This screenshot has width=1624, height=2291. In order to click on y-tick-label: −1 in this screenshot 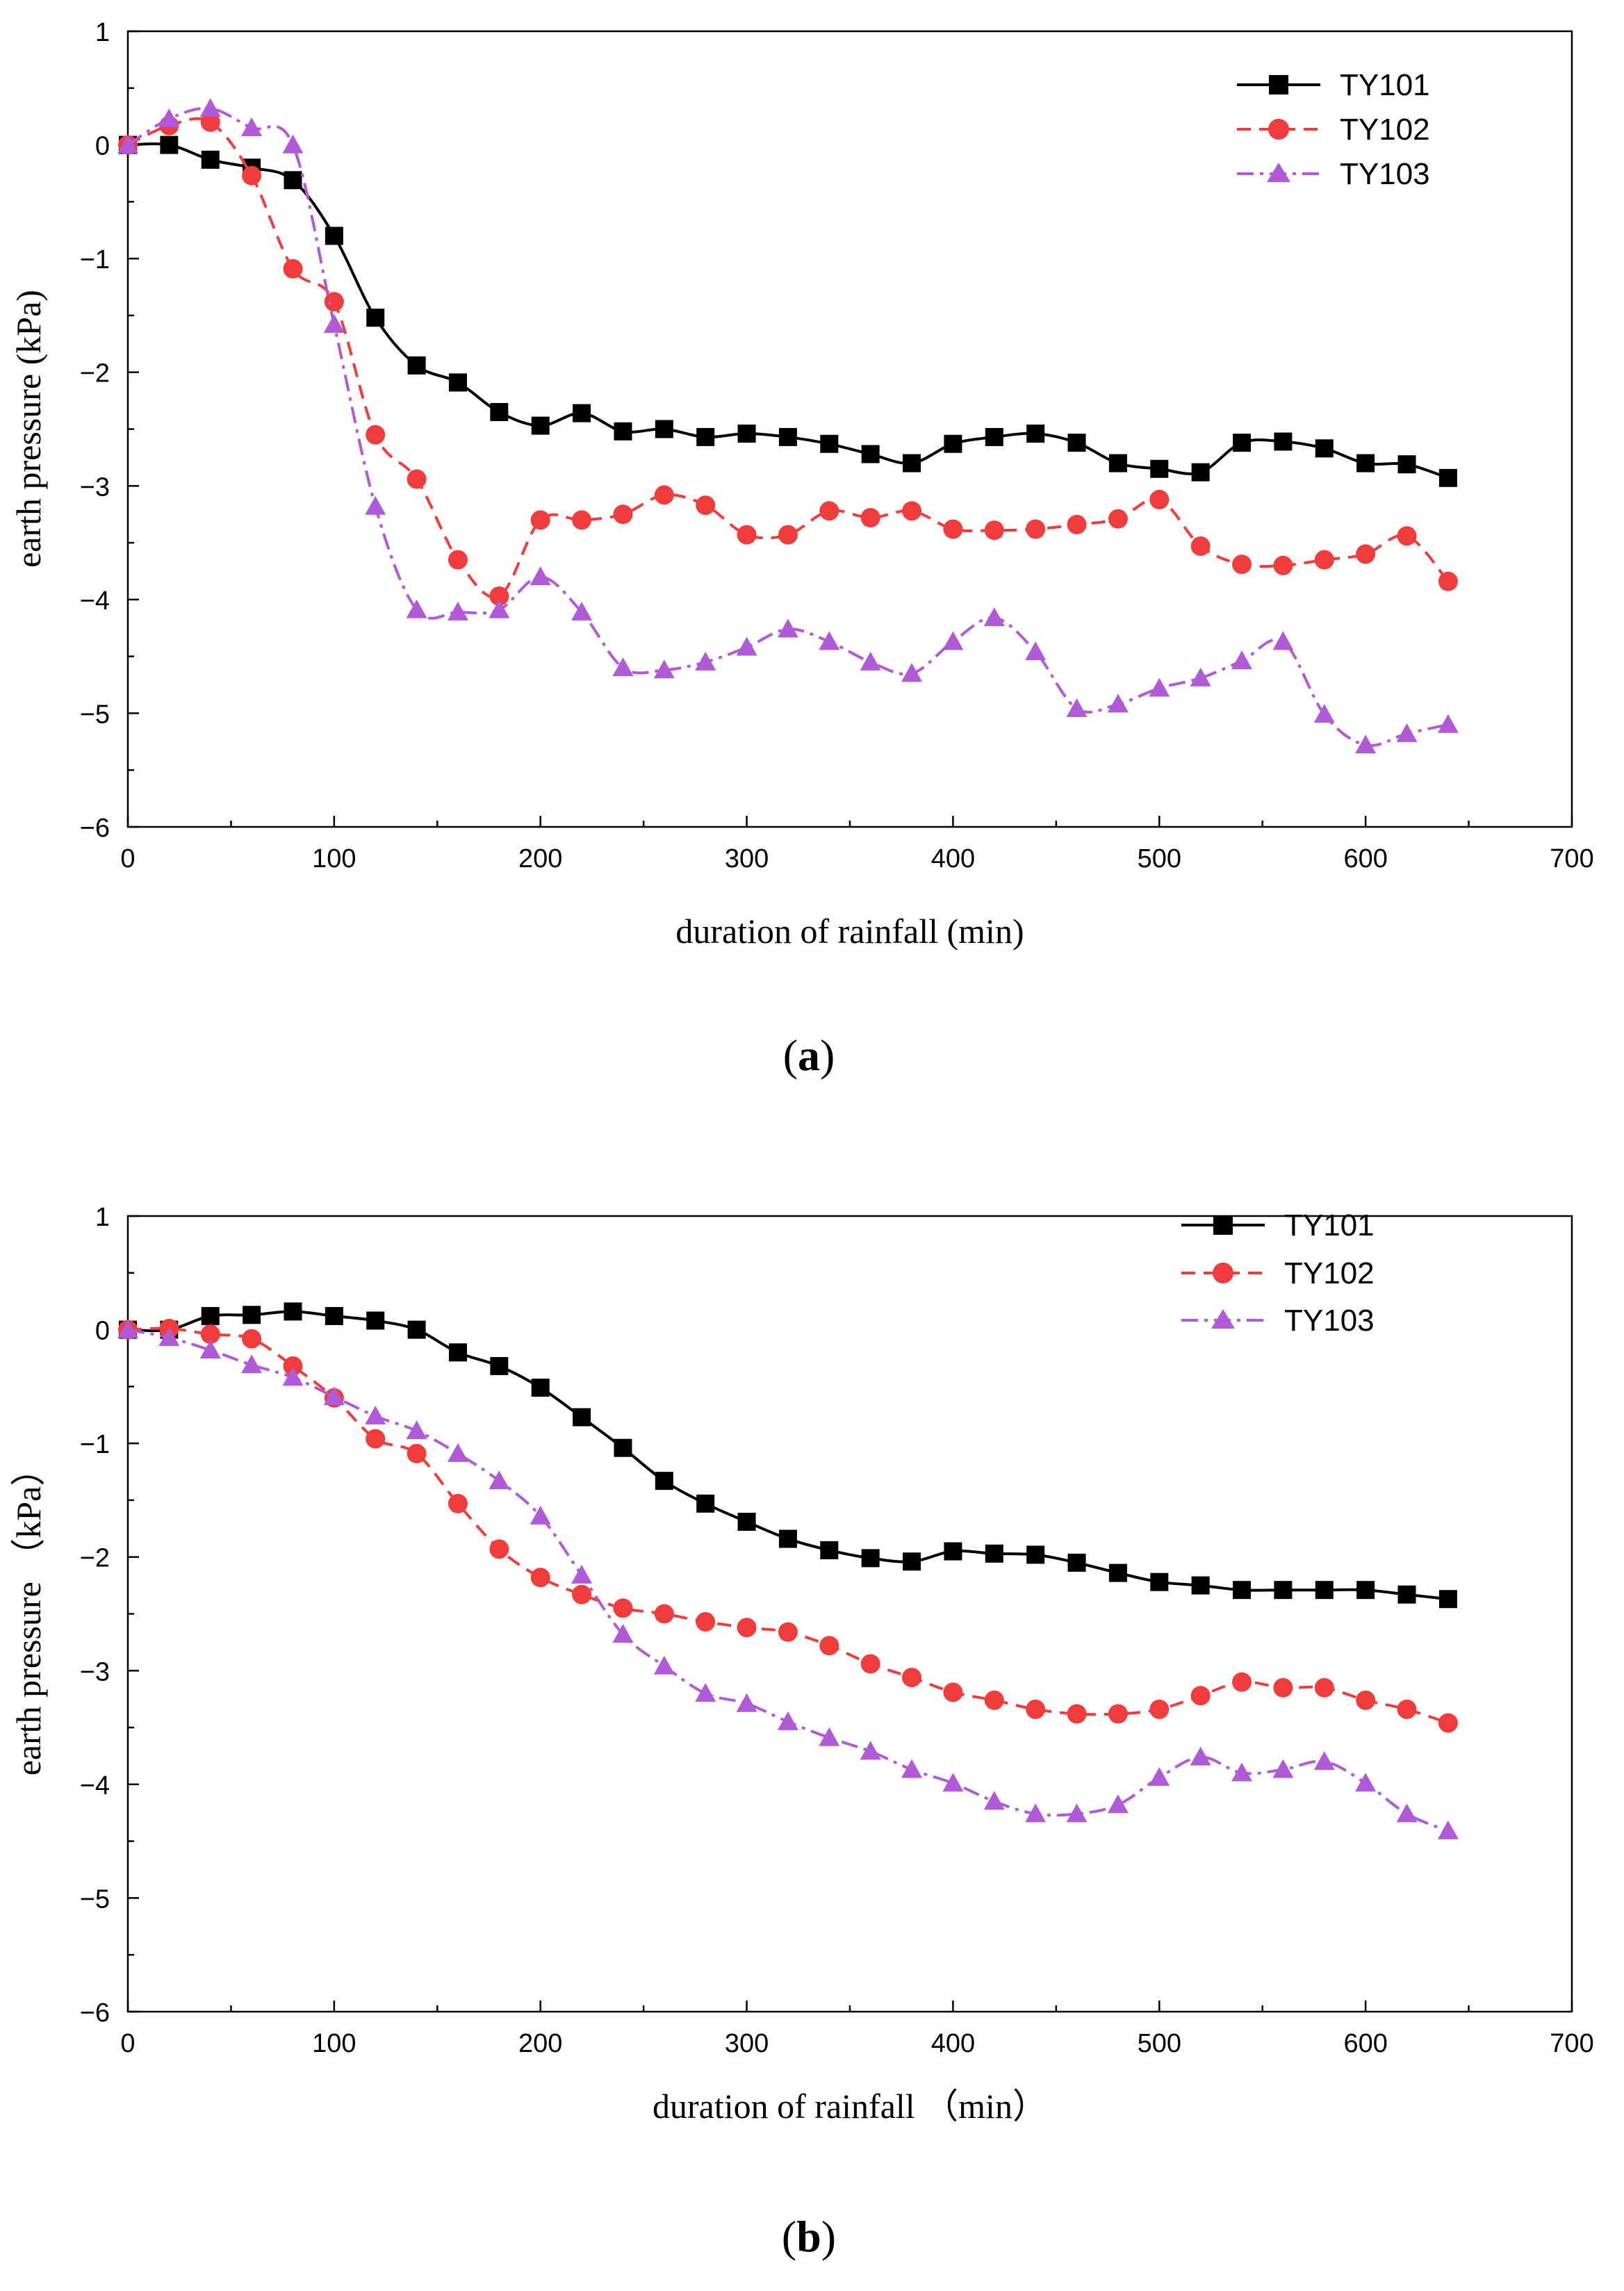, I will do `click(95, 259)`.